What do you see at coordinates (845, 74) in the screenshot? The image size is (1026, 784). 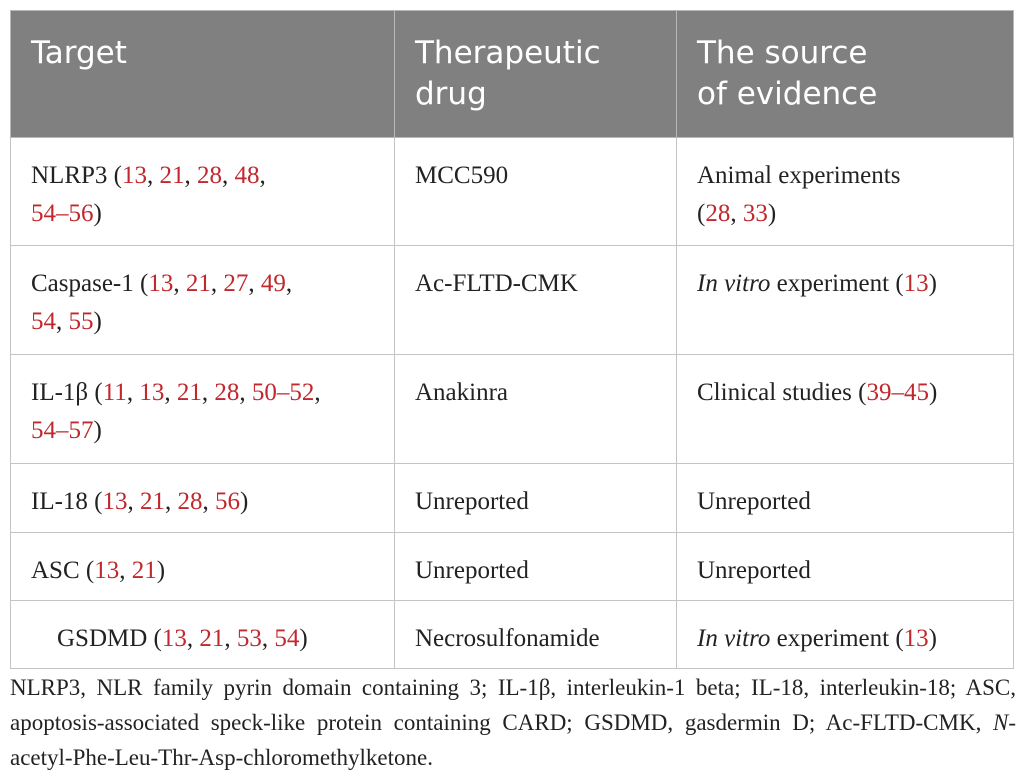 I see `header-source-of-evidence: The source of evidence` at bounding box center [845, 74].